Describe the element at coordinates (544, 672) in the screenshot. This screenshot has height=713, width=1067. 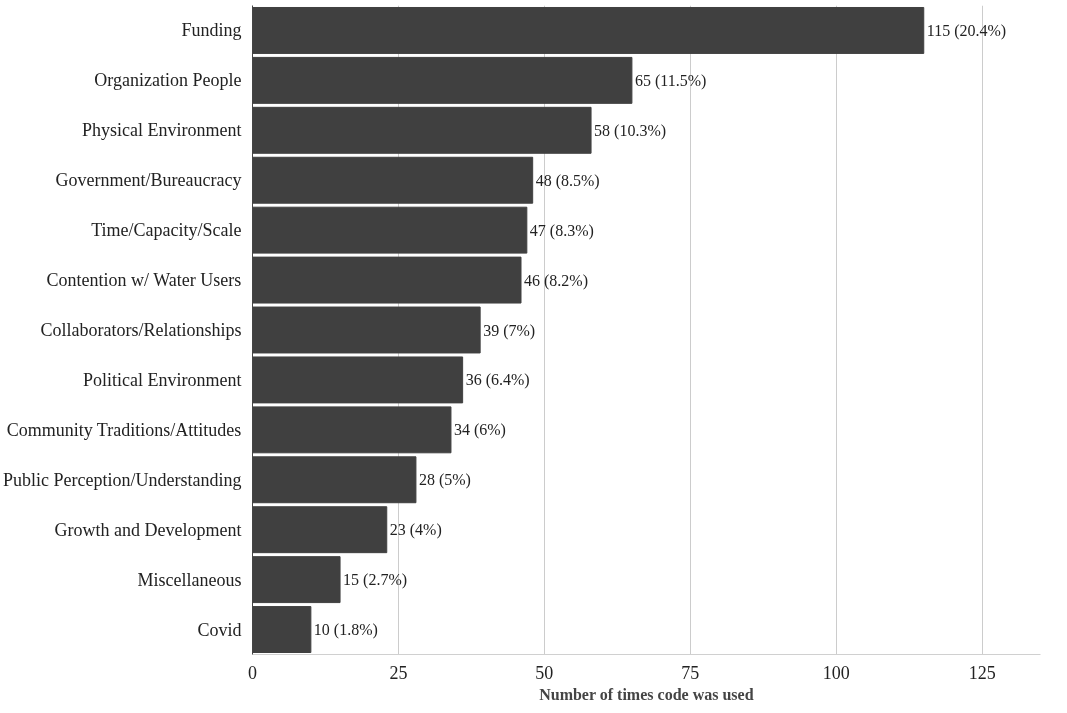
I see `x-tick-label: 50` at that location.